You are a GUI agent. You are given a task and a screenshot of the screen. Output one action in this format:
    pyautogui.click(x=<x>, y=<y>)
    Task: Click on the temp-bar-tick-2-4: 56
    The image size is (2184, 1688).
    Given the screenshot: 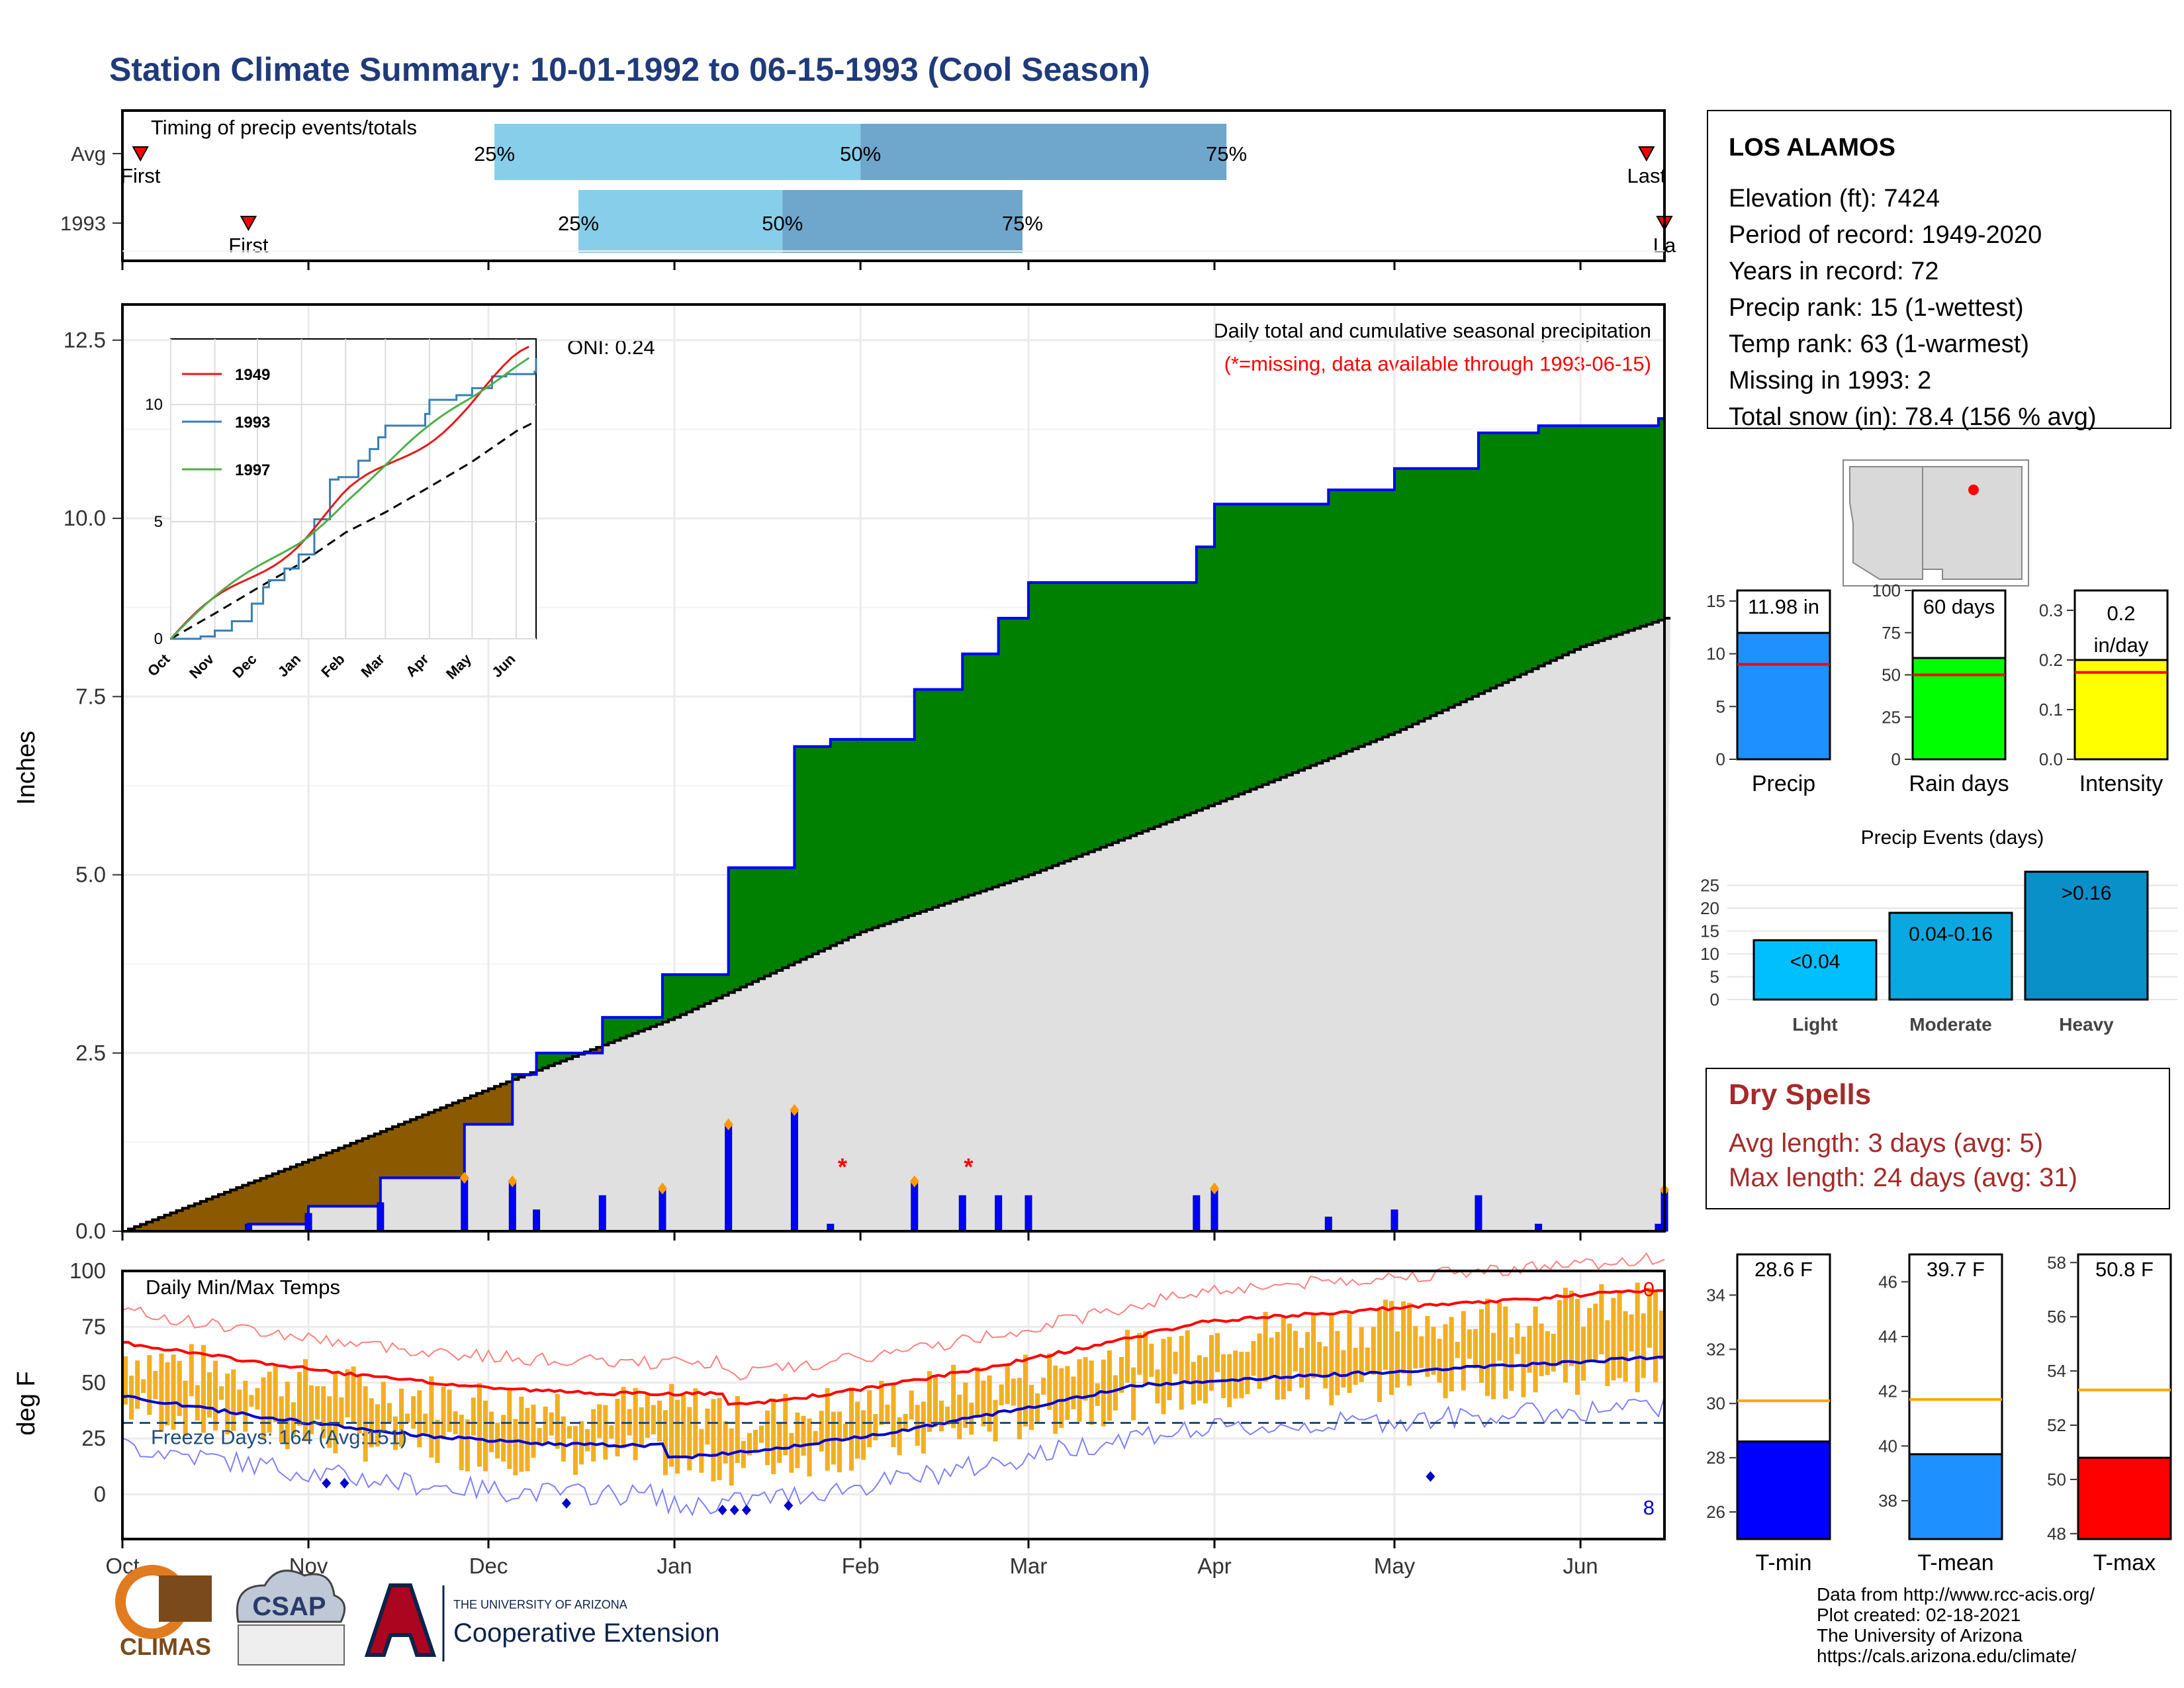 What is the action you would take?
    pyautogui.click(x=2056, y=1317)
    